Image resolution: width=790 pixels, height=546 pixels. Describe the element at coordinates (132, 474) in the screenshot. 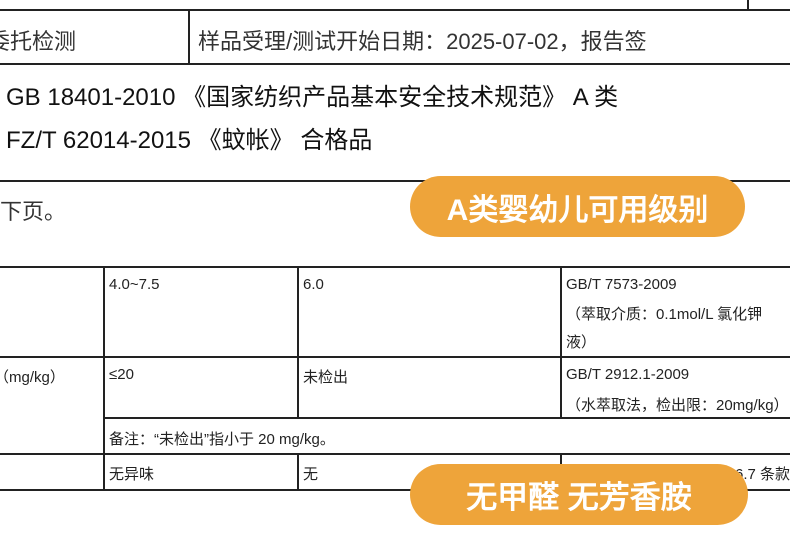

I see `requirement-cell: 无异味` at that location.